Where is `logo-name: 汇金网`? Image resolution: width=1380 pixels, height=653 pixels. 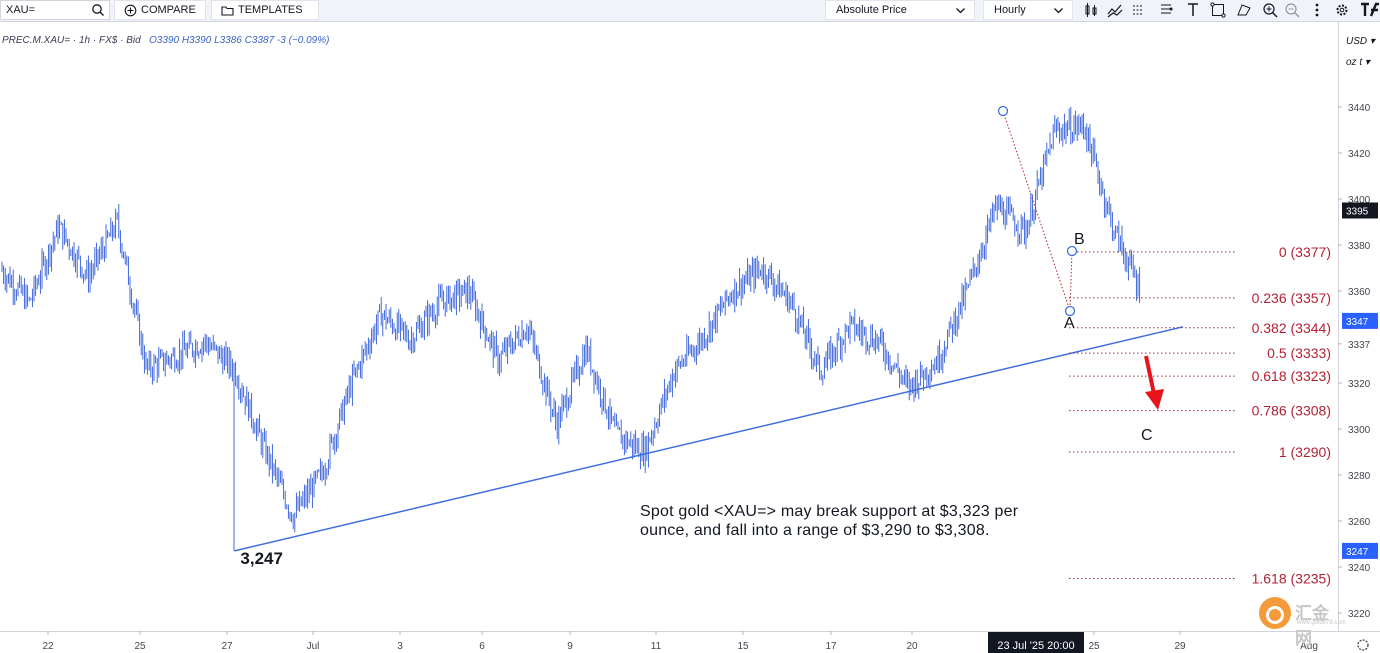
logo-name: 汇金网 is located at coordinates (1312, 626).